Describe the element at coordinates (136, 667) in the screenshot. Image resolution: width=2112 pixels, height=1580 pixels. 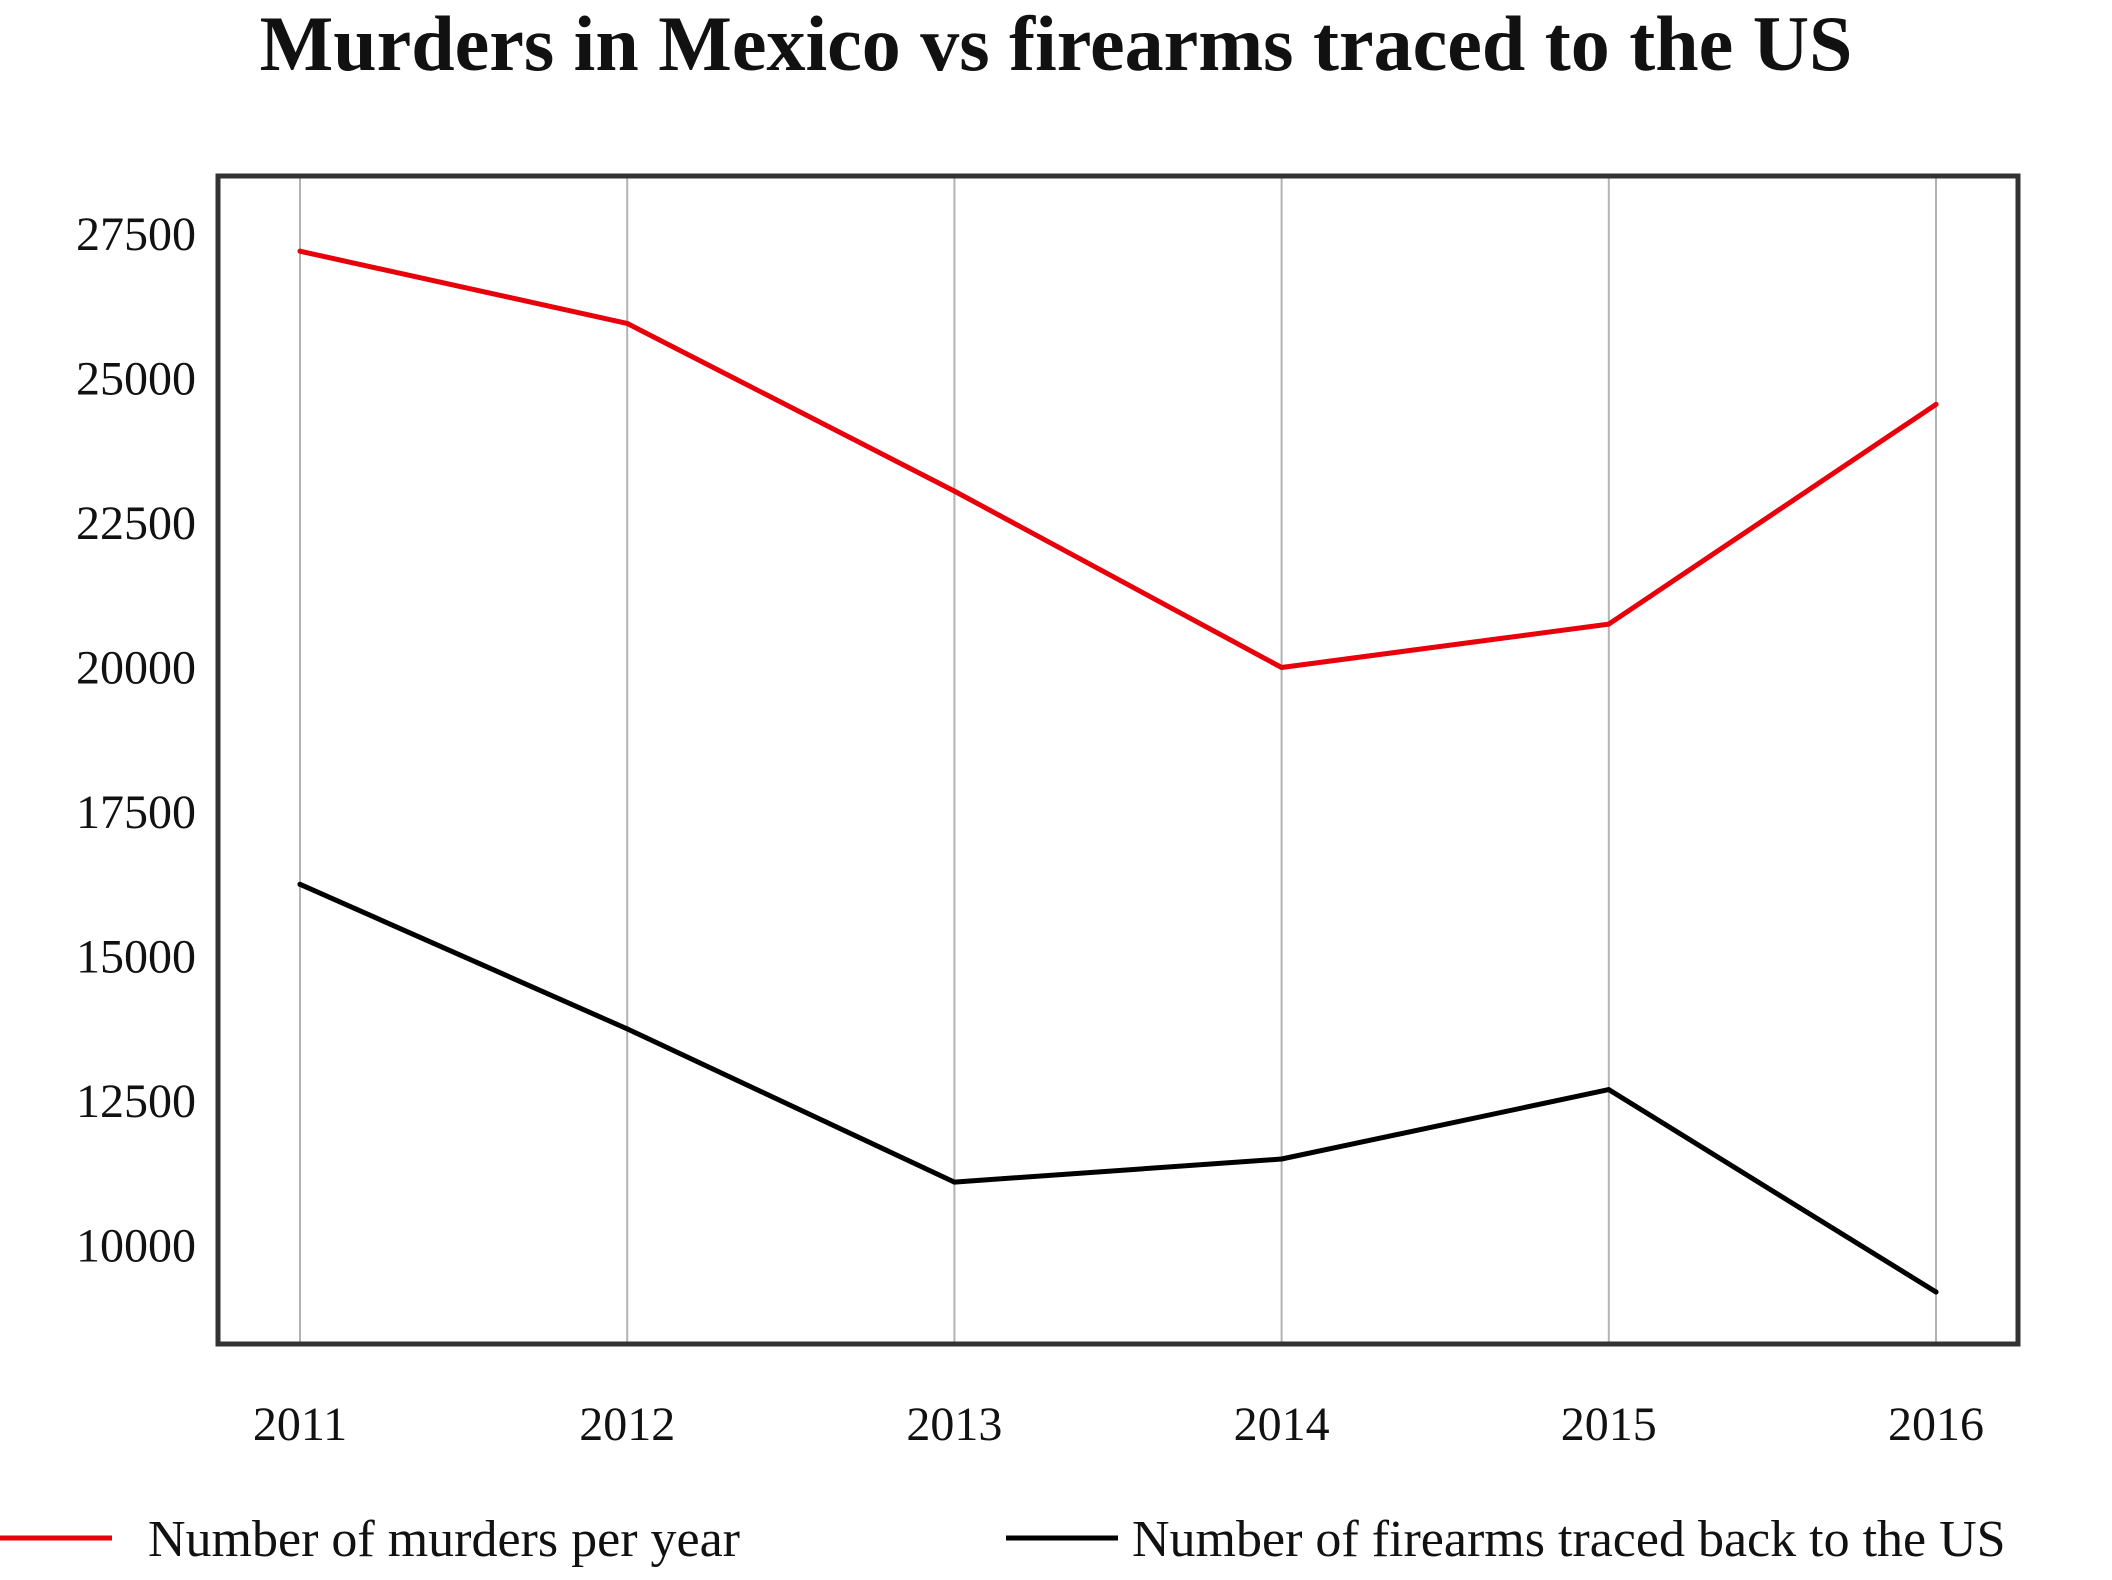
I see `y-tick-label-20000: 20000` at that location.